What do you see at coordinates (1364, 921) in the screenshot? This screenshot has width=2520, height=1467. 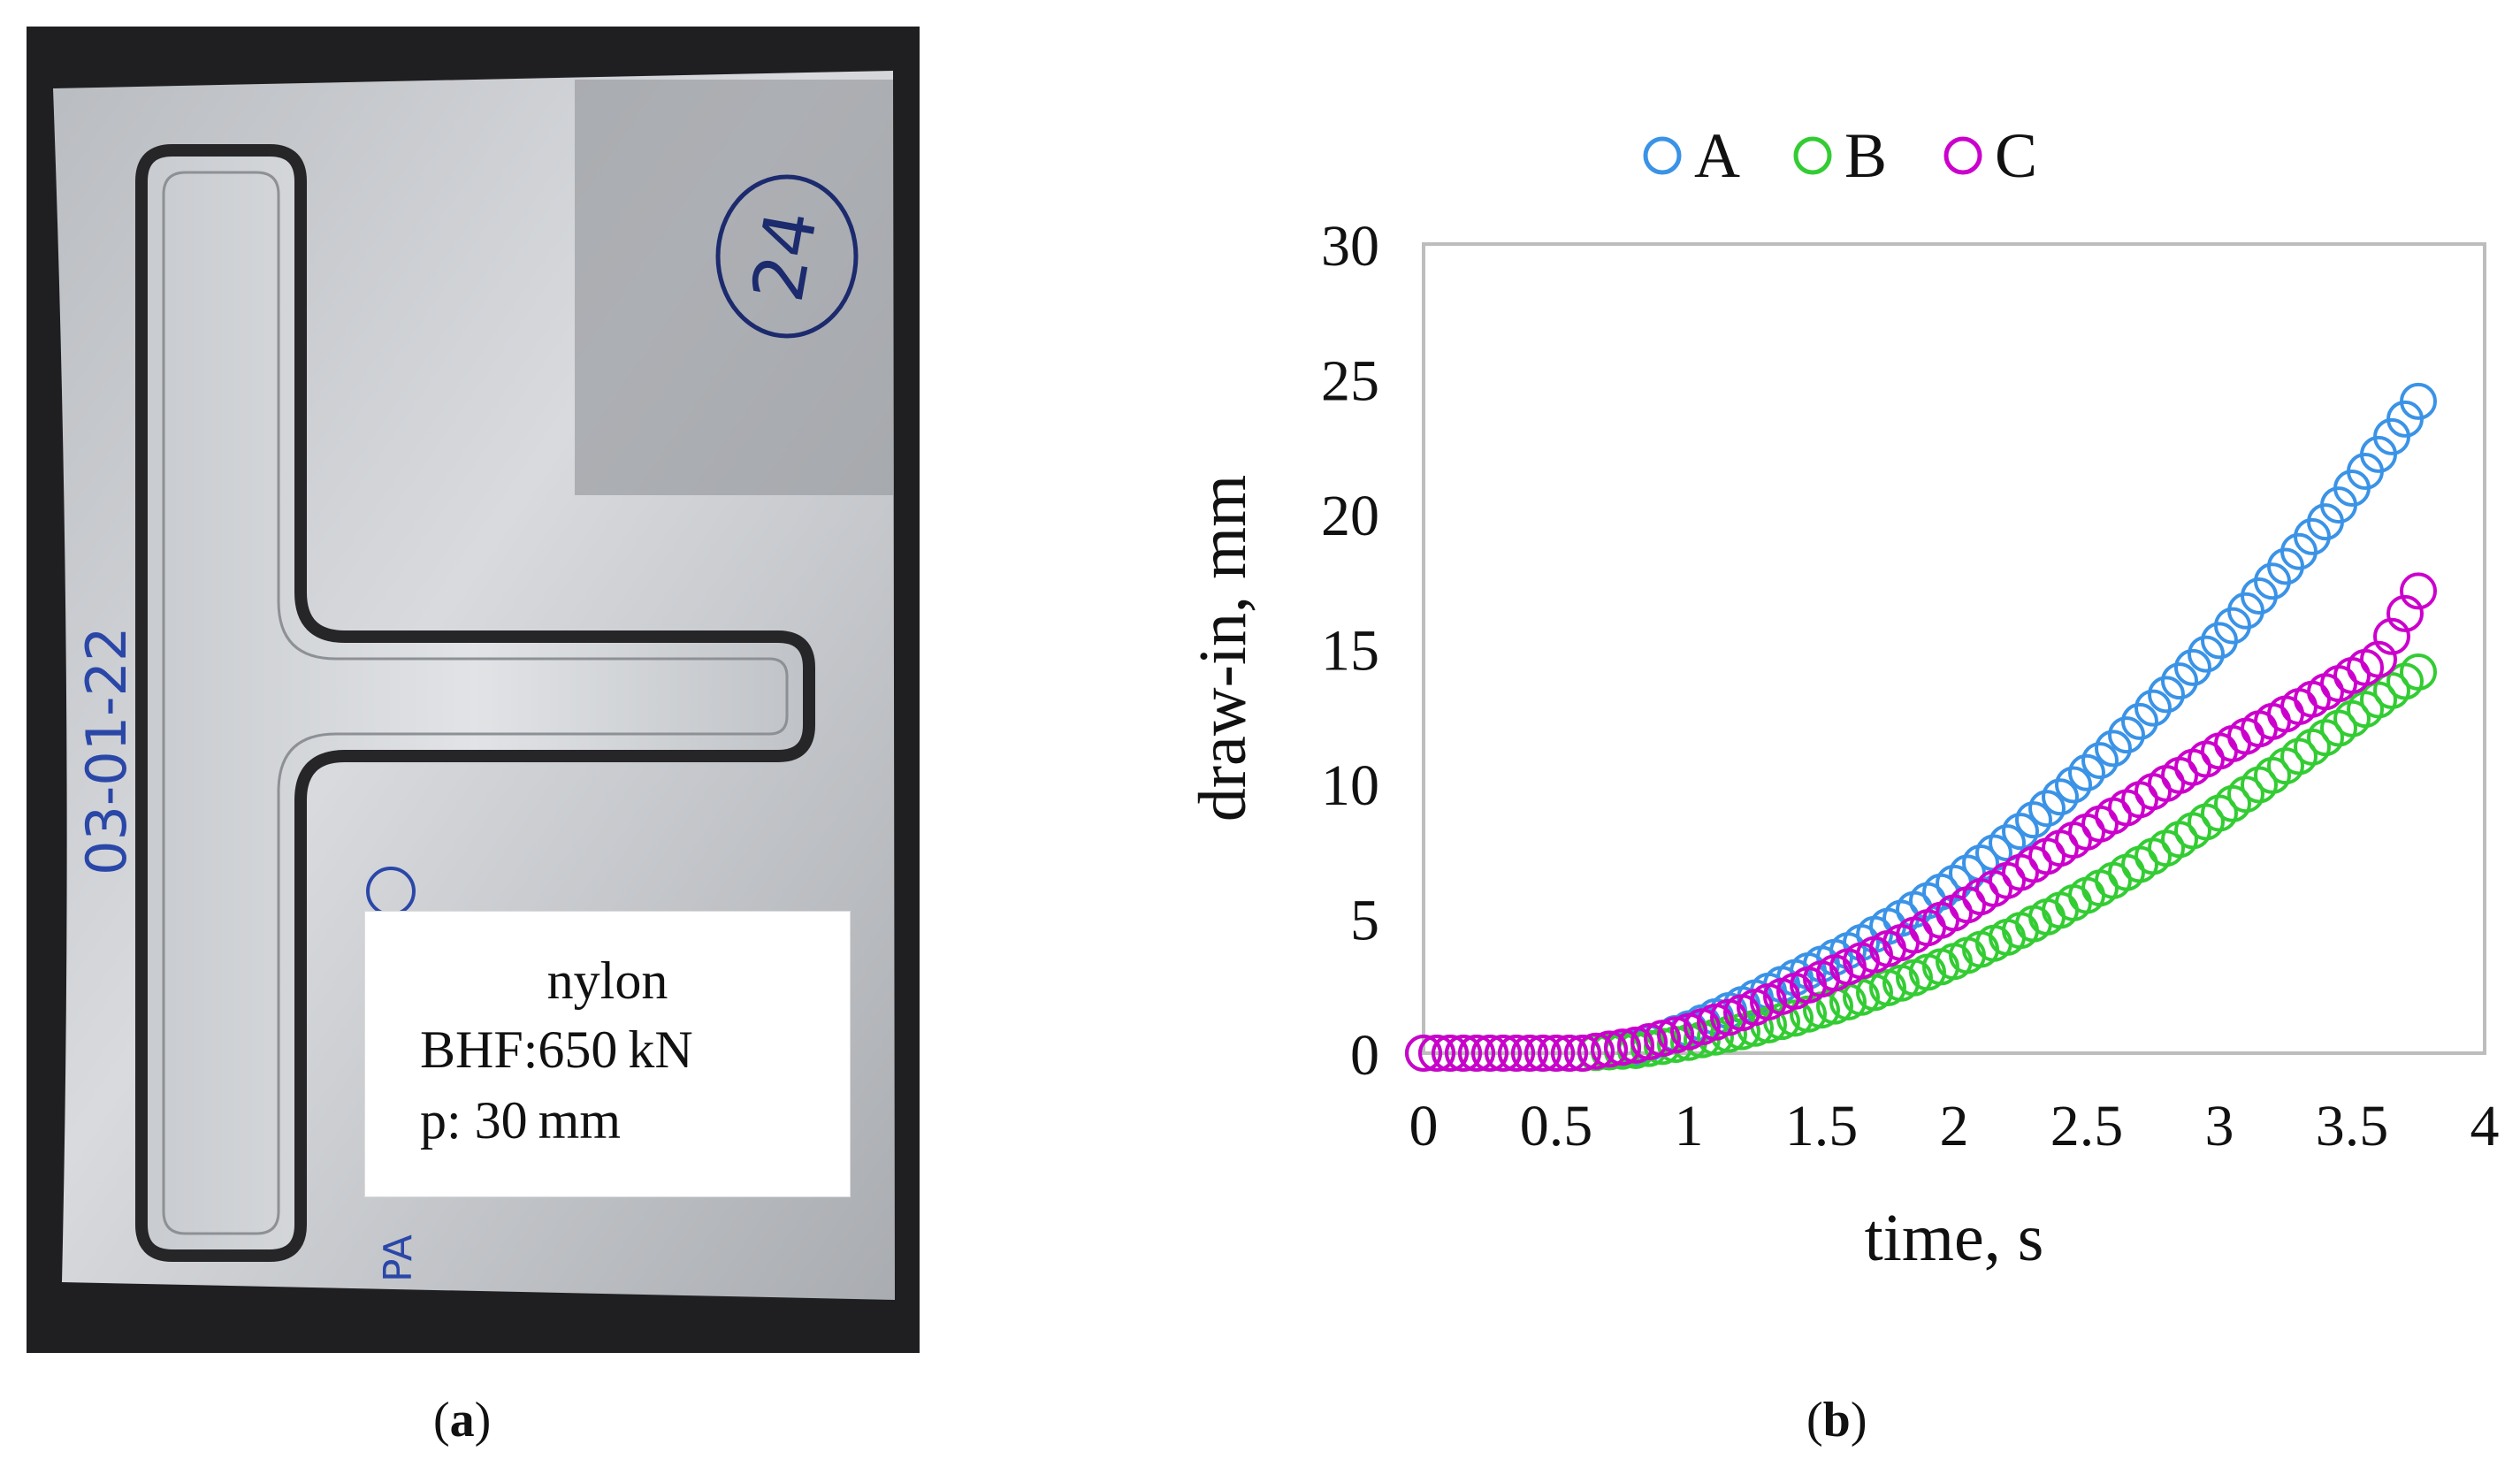 I see `y-tick-label-1: 5` at bounding box center [1364, 921].